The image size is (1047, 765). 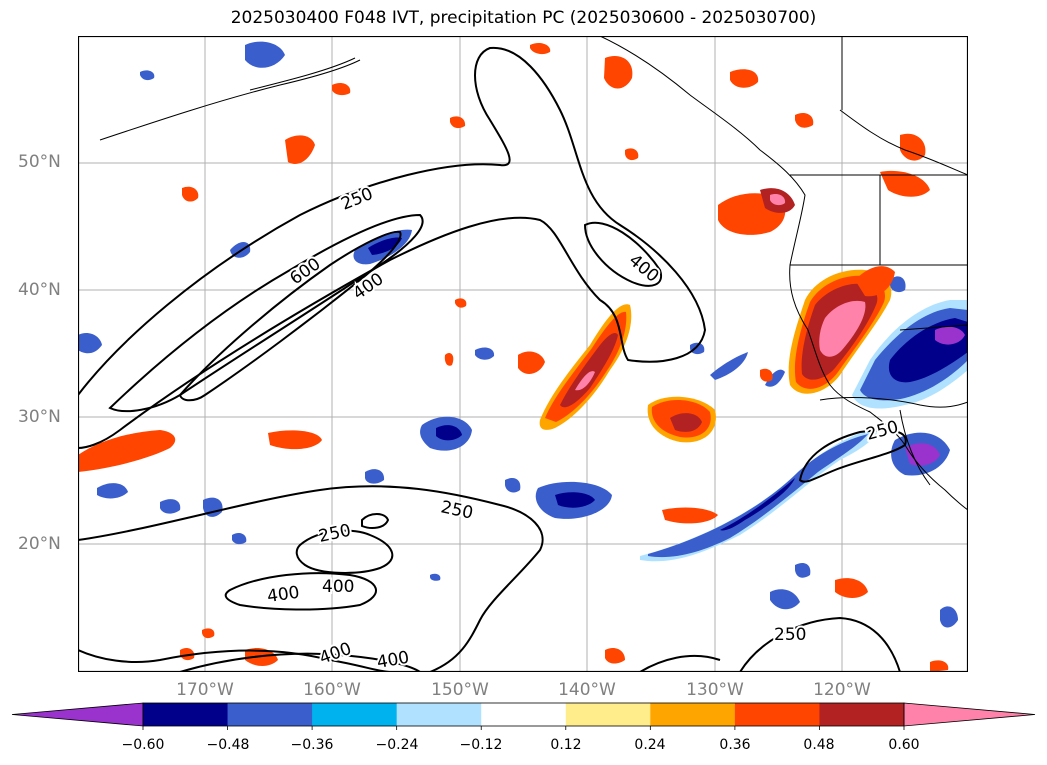 What do you see at coordinates (205, 690) in the screenshot?
I see `lon-label-170w: 170°W` at bounding box center [205, 690].